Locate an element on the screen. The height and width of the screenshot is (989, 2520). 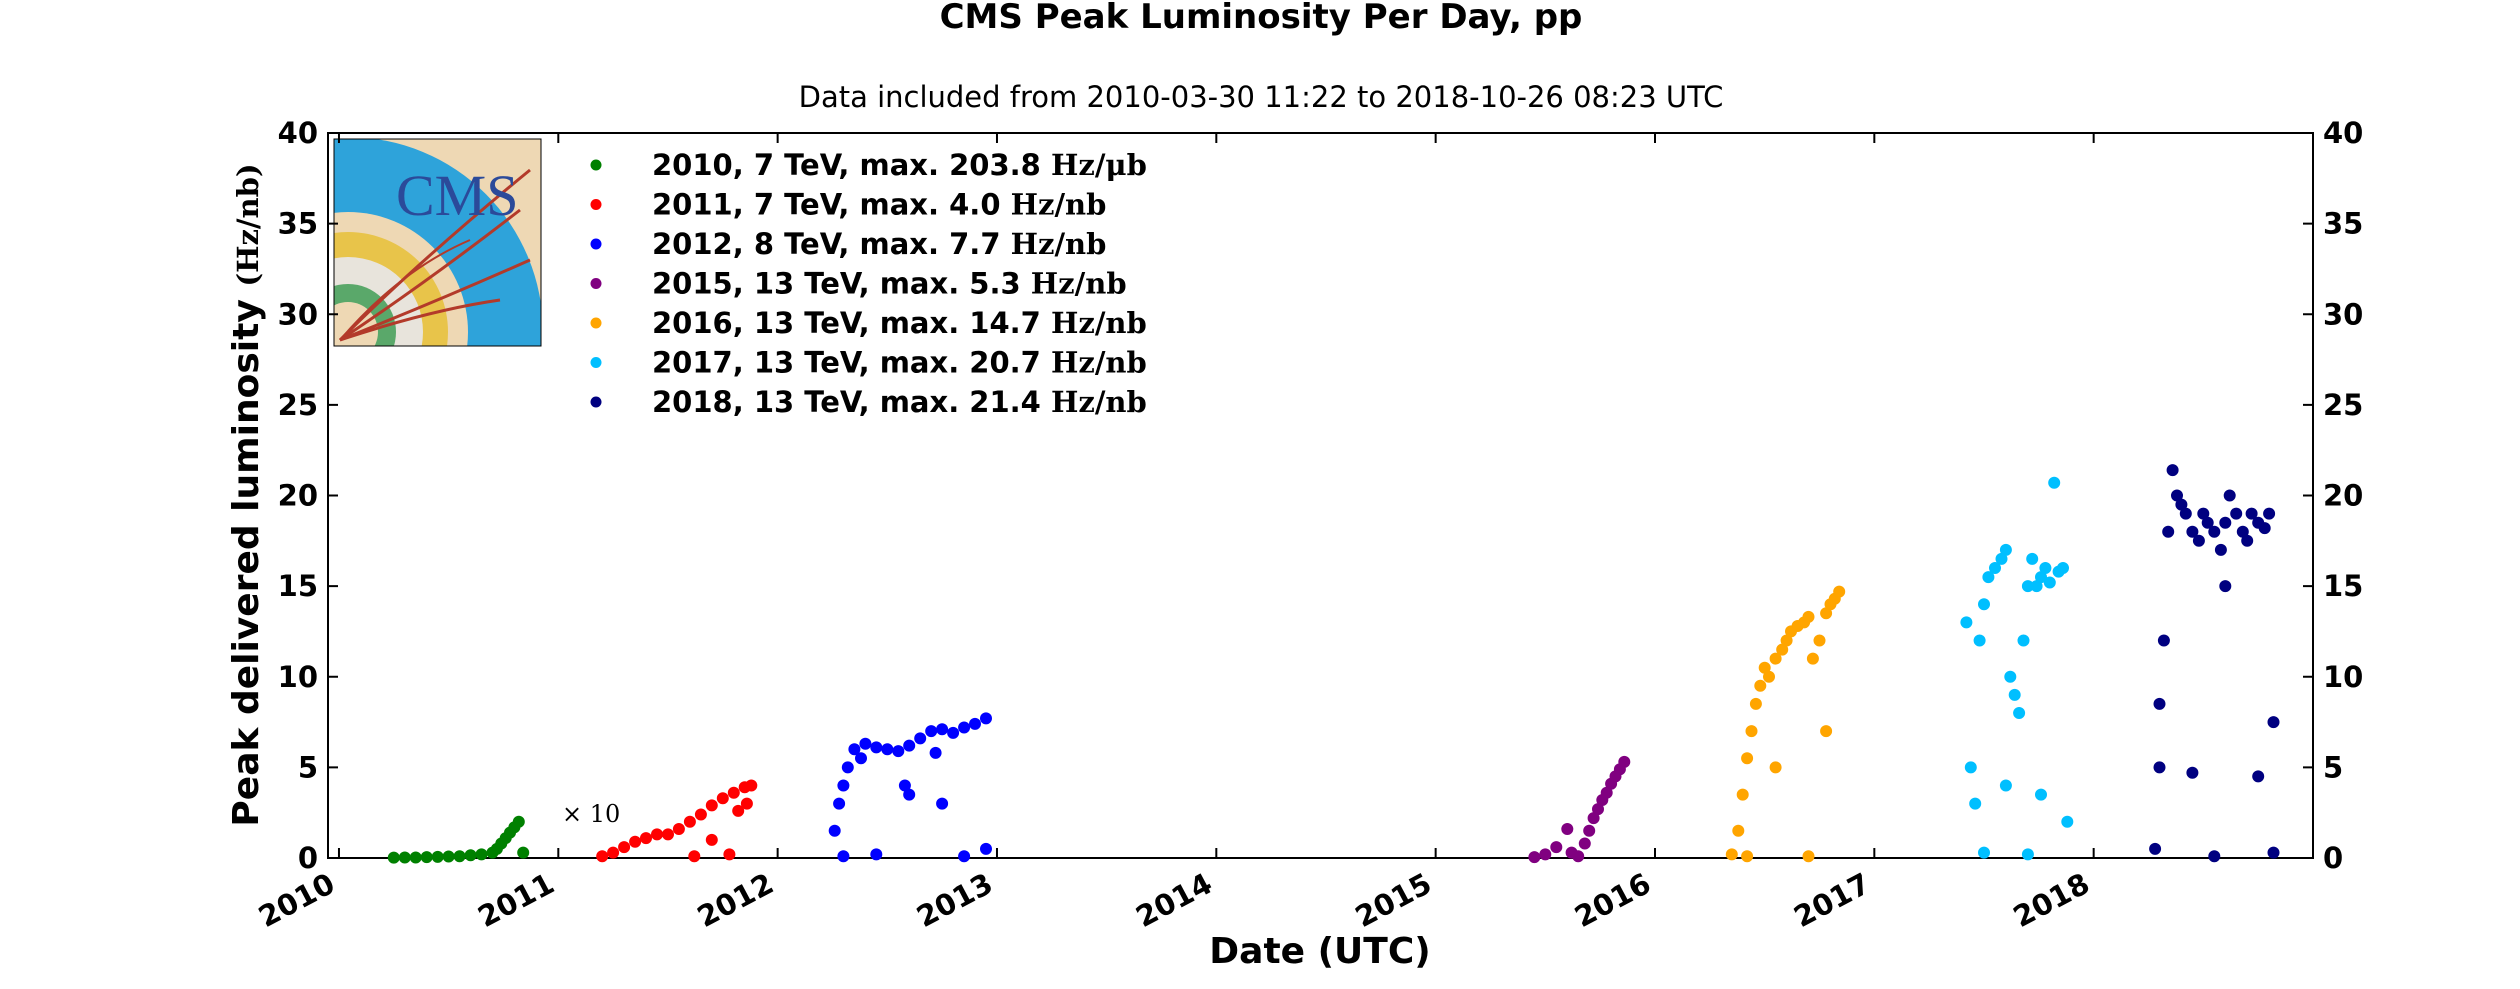
y-tick-label-left: 40 is located at coordinates (298, 133).